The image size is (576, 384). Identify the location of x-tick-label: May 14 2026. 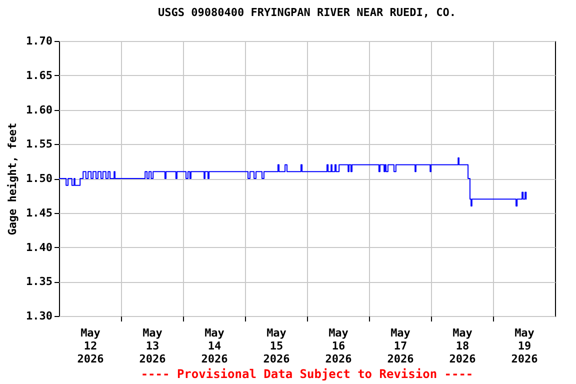
(214, 346).